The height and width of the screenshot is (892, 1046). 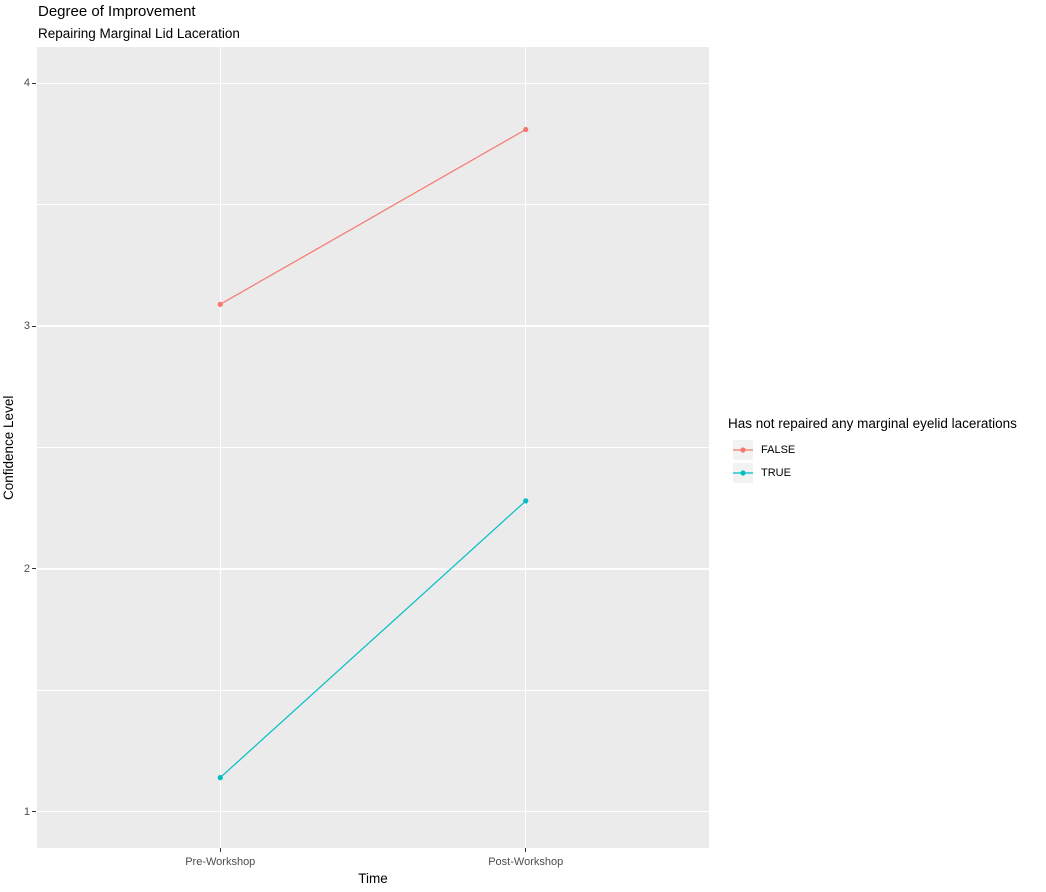 I want to click on legend-label-true: TRUE, so click(x=776, y=473).